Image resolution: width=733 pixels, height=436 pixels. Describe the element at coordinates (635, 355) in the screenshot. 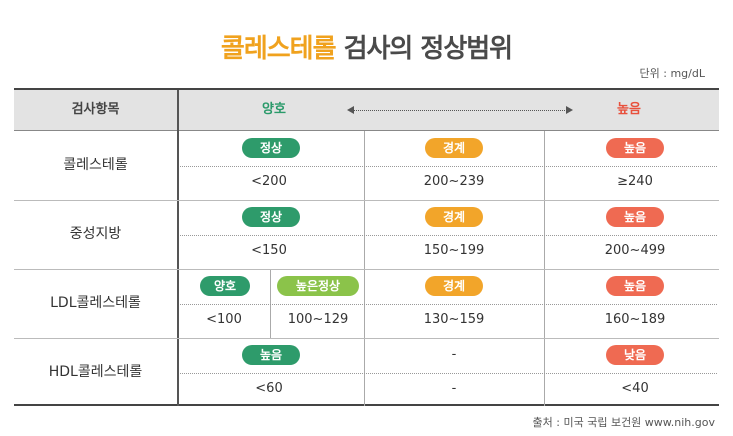

I see `status-badge: 낮음` at that location.